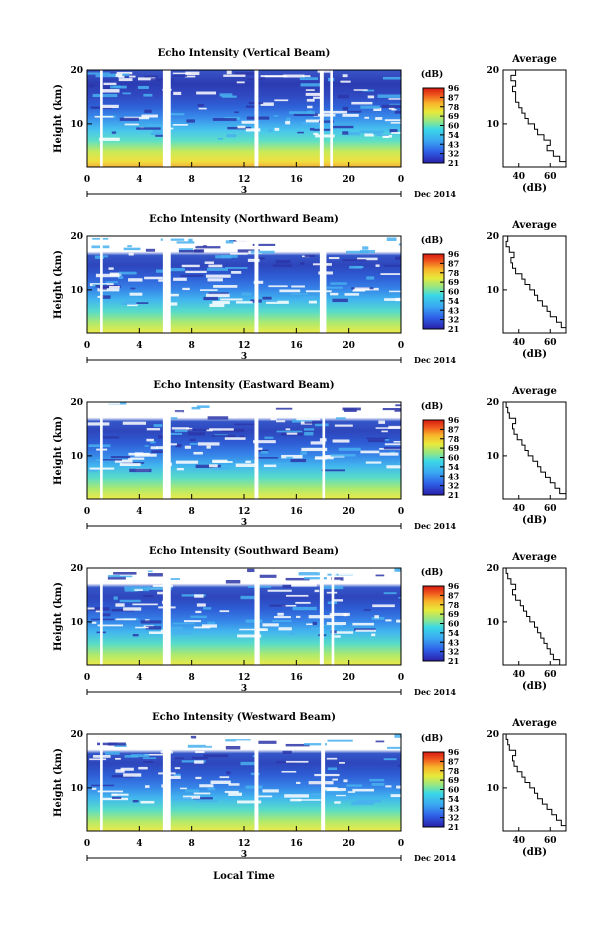  Describe the element at coordinates (518, 841) in the screenshot. I see `profile-x-tick-label: 40` at that location.